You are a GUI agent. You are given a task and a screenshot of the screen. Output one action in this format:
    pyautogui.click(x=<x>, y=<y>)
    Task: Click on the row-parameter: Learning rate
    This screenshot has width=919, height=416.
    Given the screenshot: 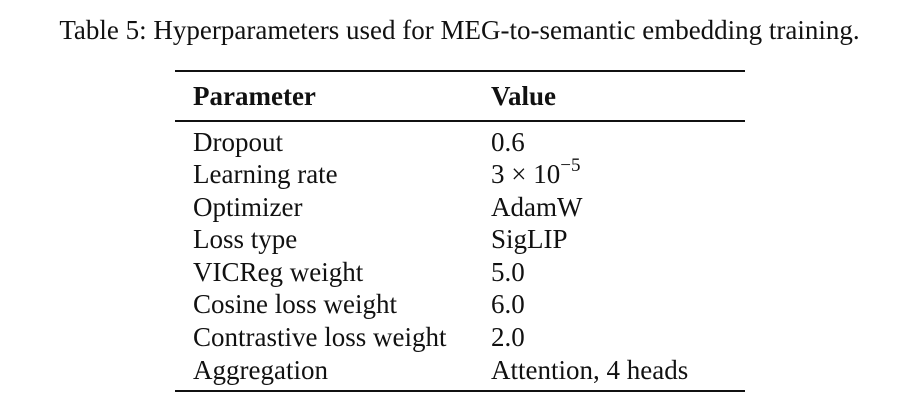 What is the action you would take?
    pyautogui.click(x=265, y=174)
    